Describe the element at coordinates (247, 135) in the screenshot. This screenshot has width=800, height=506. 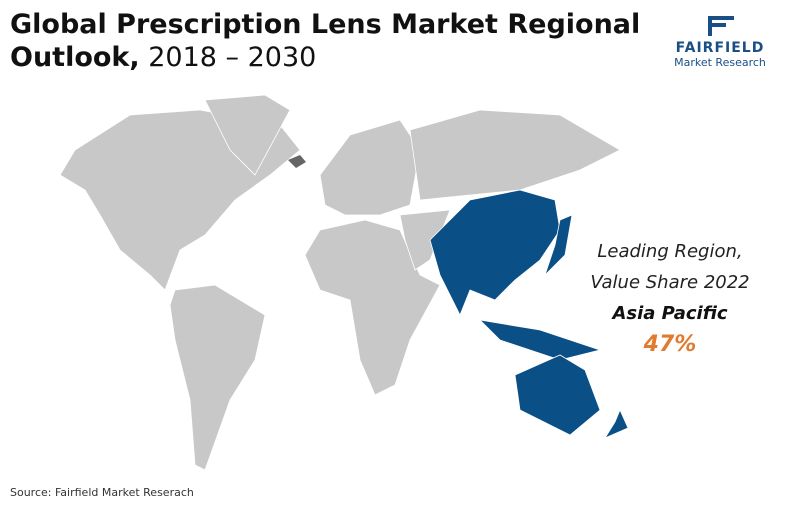
I see `greenland` at that location.